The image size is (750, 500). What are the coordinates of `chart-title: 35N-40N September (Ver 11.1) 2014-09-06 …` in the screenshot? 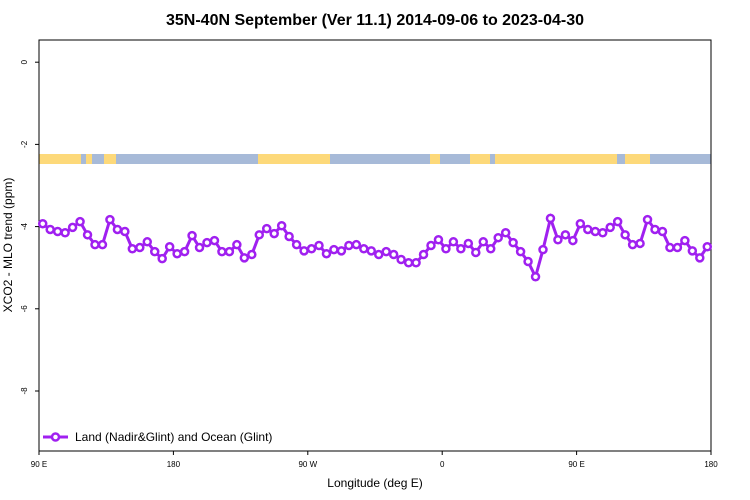 It's located at (375, 20).